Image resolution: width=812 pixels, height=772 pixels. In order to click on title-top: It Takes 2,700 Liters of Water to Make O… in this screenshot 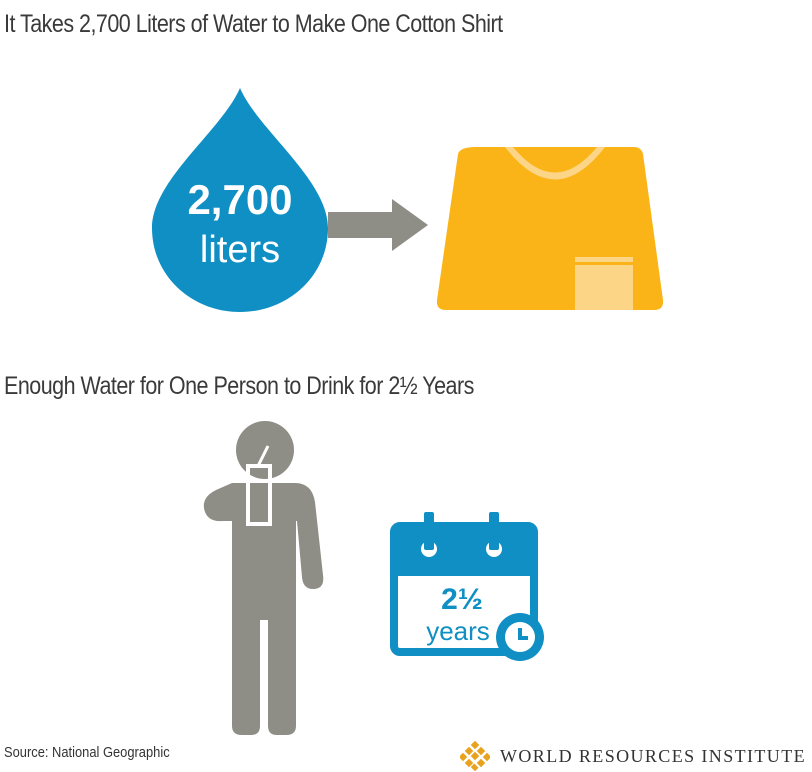, I will do `click(253, 24)`.